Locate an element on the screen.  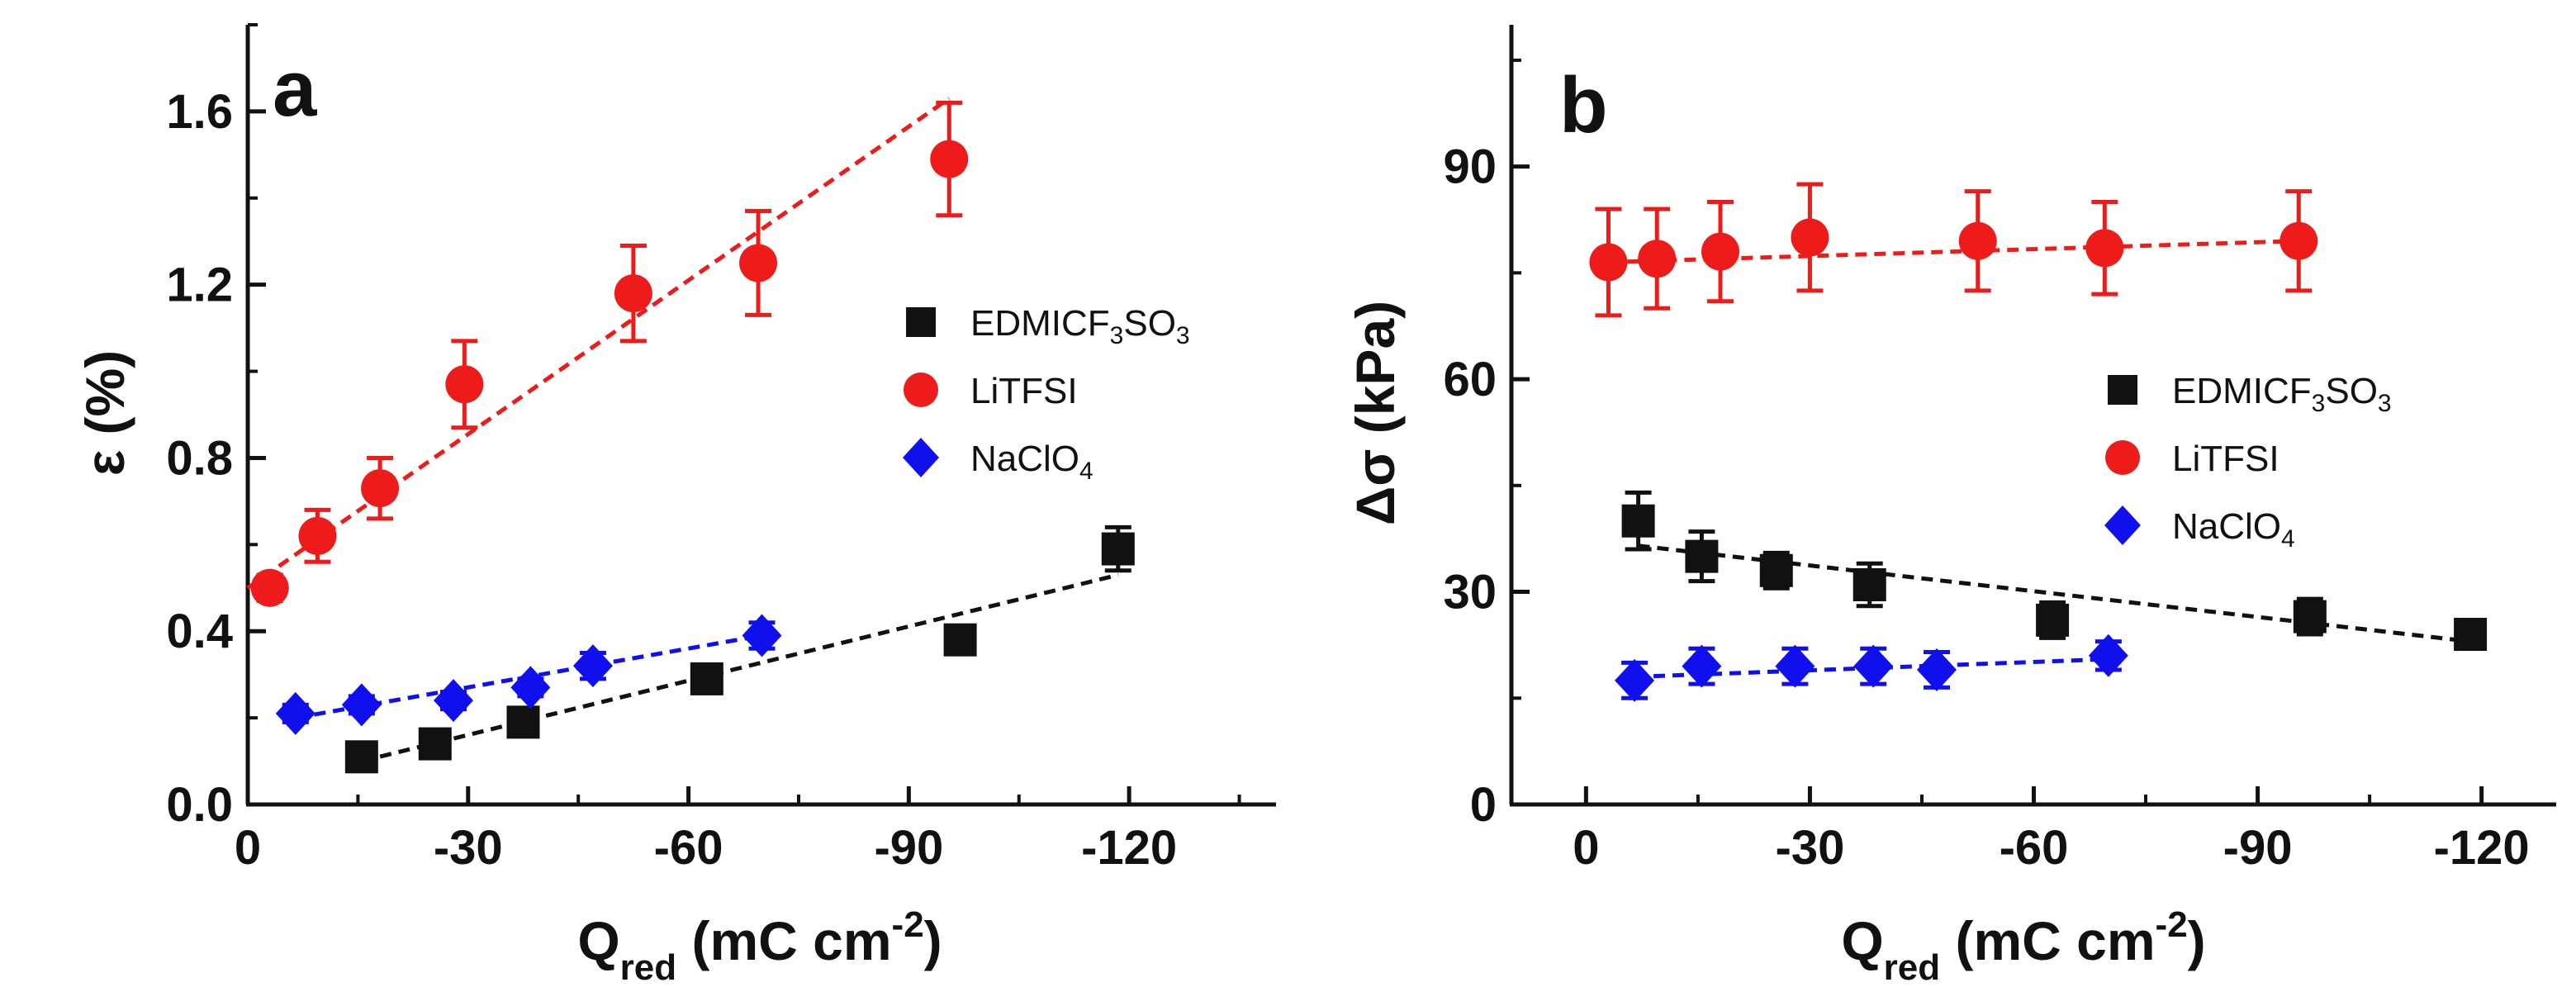
y-tick-label: 0.8 is located at coordinates (199, 458).